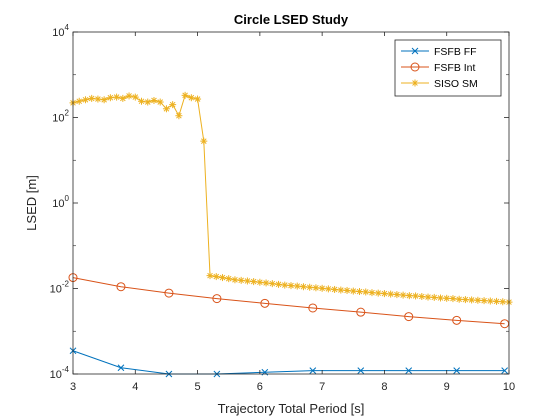  Describe the element at coordinates (447, 387) in the screenshot. I see `x-tick-label: 9` at that location.